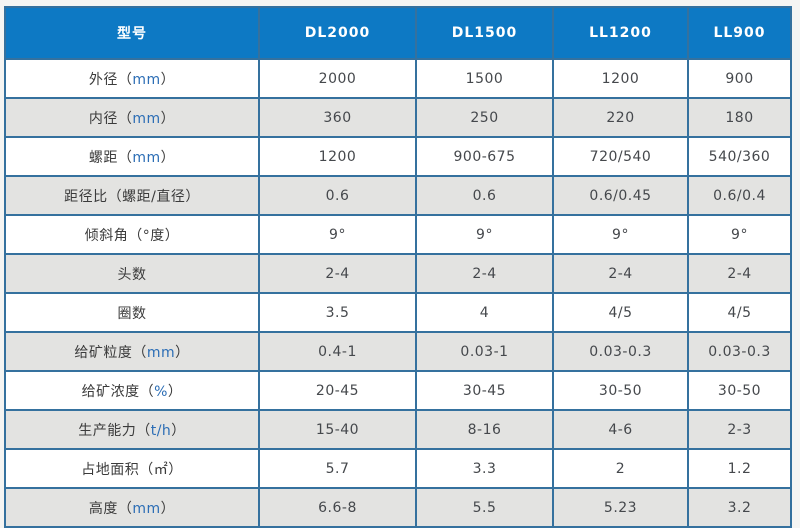 This screenshot has width=800, height=528. Describe the element at coordinates (620, 468) in the screenshot. I see `value-cell: 2` at that location.